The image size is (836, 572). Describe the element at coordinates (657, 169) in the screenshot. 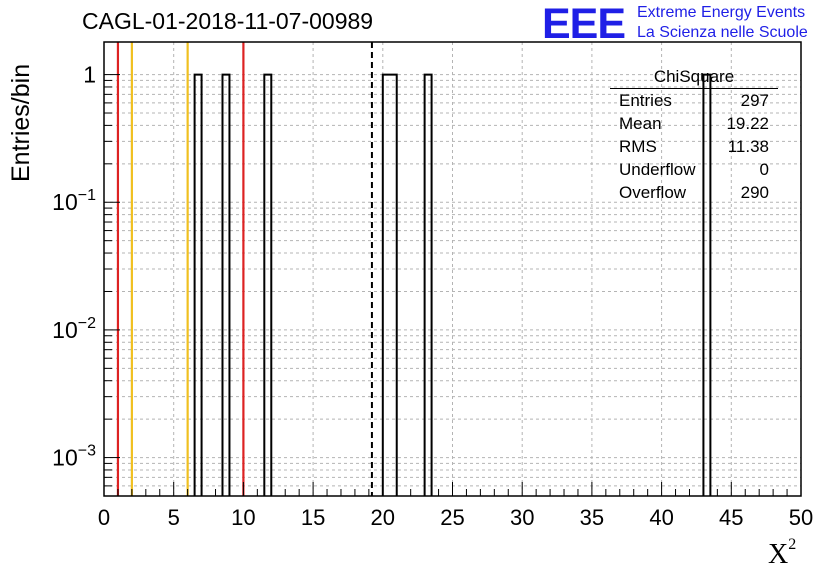

I see `stats-label: Underflow` at that location.